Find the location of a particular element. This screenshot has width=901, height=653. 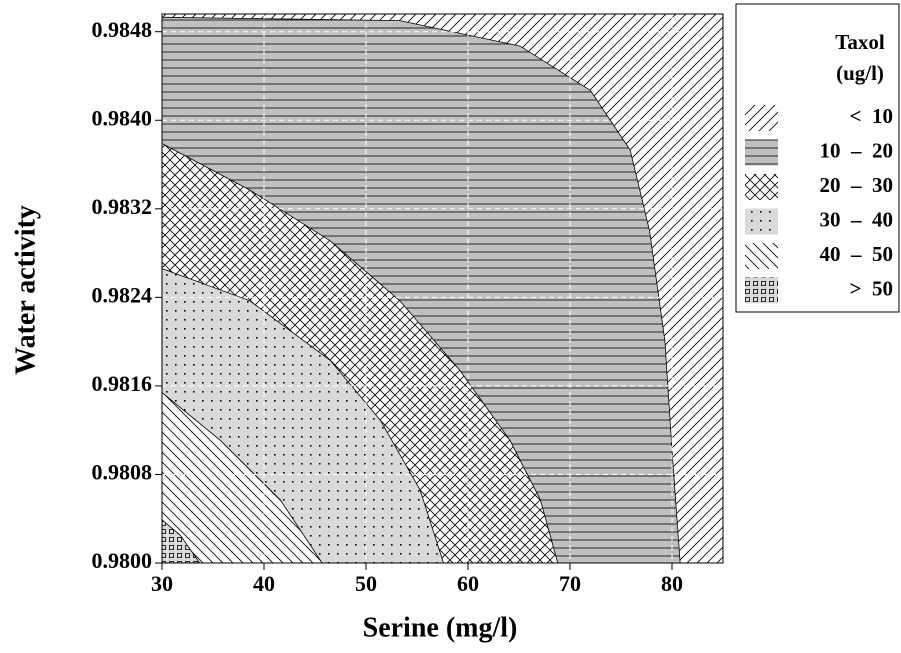

x-axis-label: Serine (mg/l) is located at coordinates (440, 627).